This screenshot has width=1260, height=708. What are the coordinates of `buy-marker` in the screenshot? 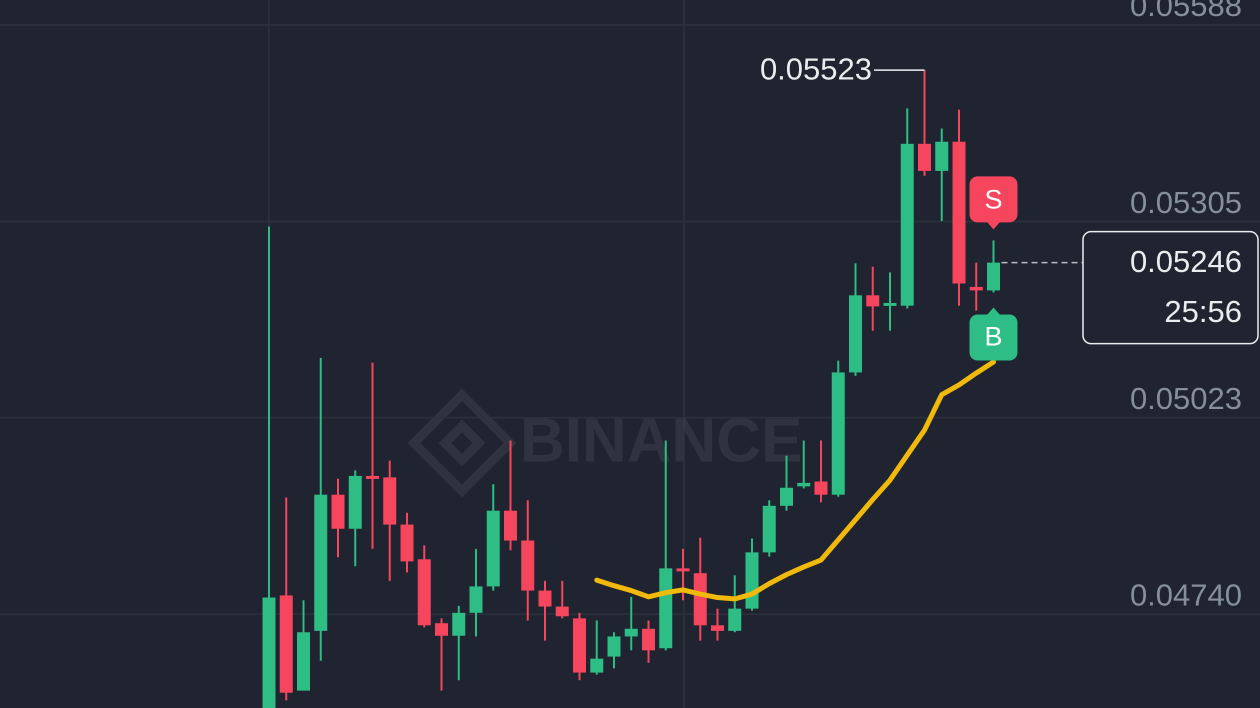 It's located at (993, 337).